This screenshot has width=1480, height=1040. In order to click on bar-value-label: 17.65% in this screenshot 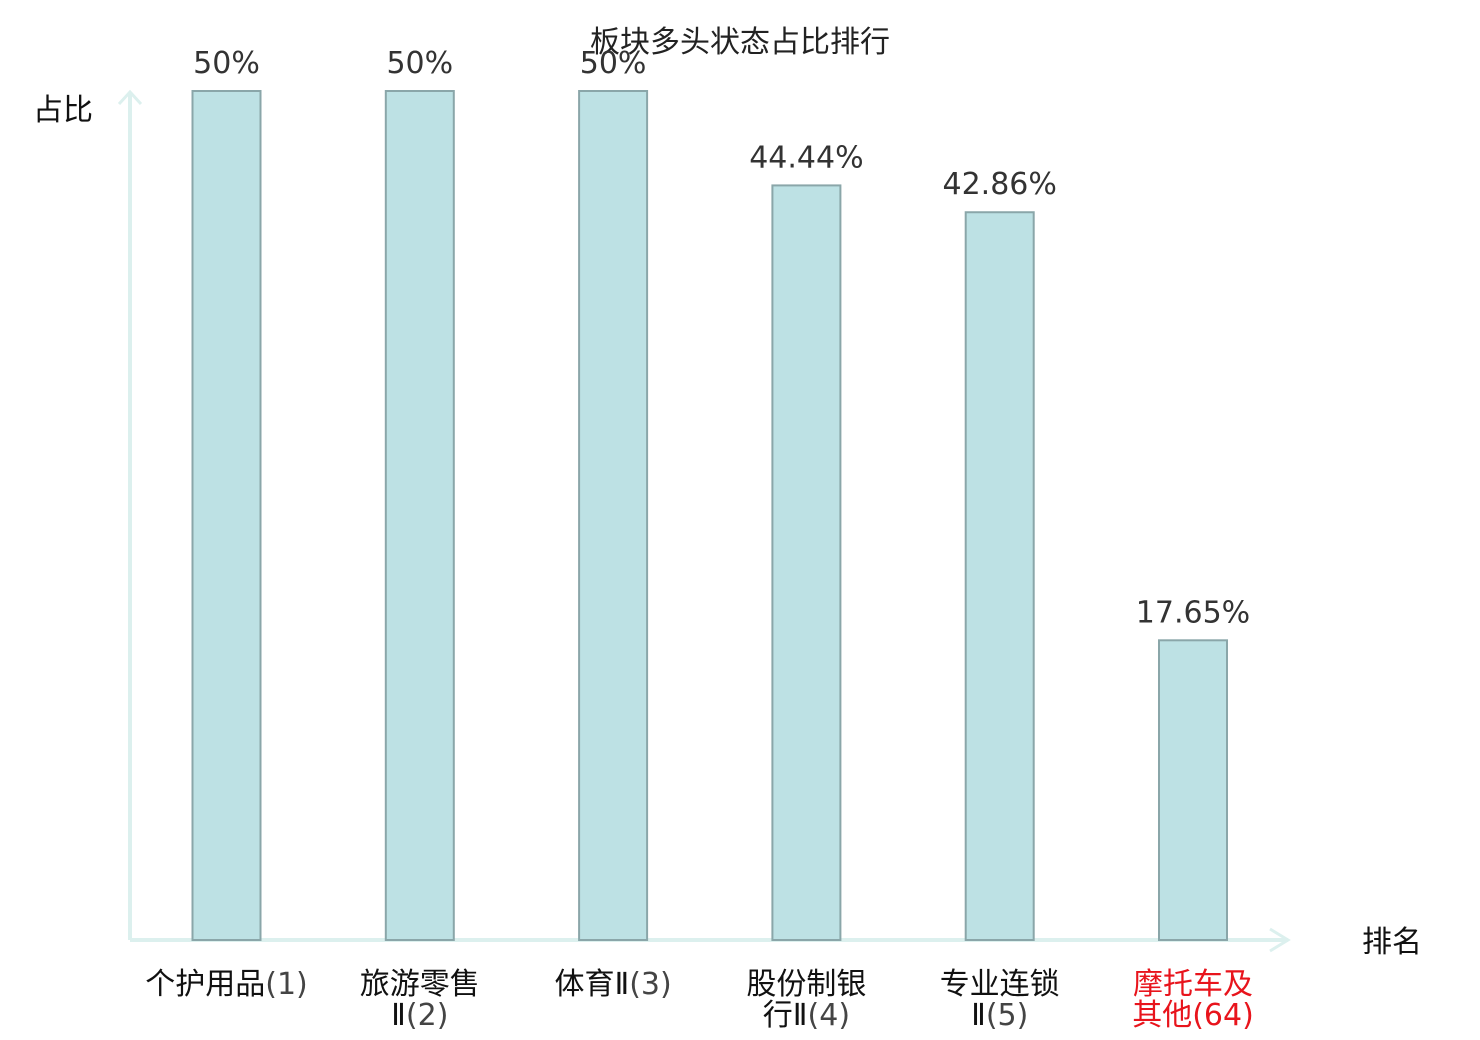, I will do `click(1193, 612)`.